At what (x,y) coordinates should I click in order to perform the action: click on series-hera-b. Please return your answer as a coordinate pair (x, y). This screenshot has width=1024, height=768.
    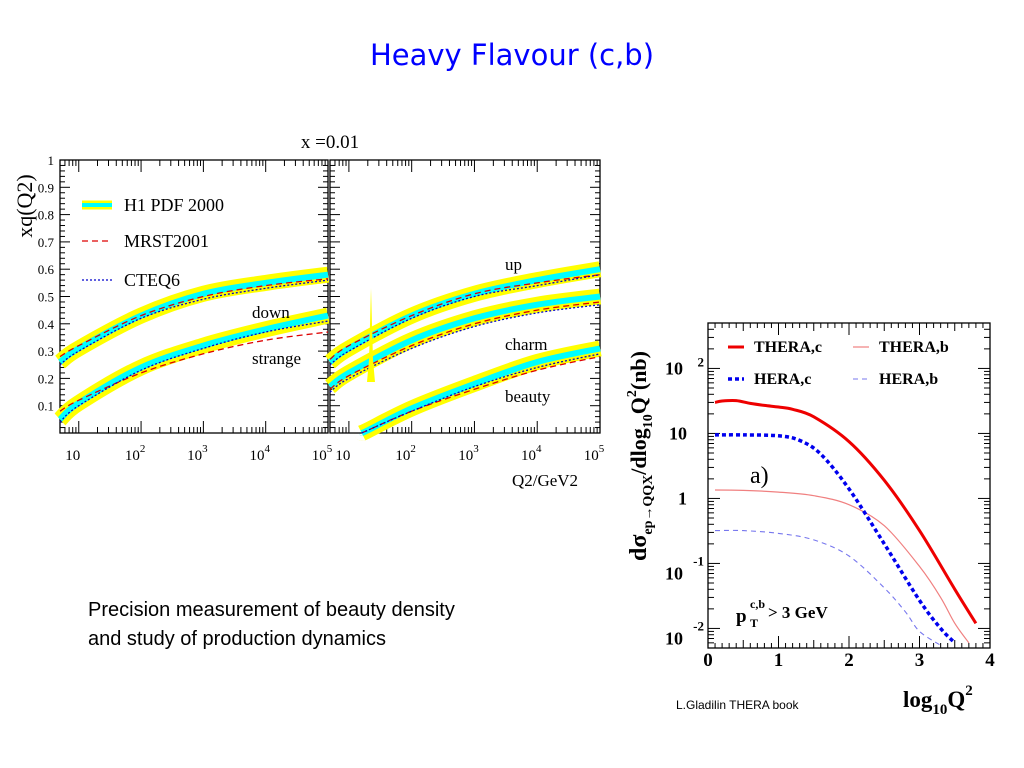
    Looking at the image, I should click on (827, 587).